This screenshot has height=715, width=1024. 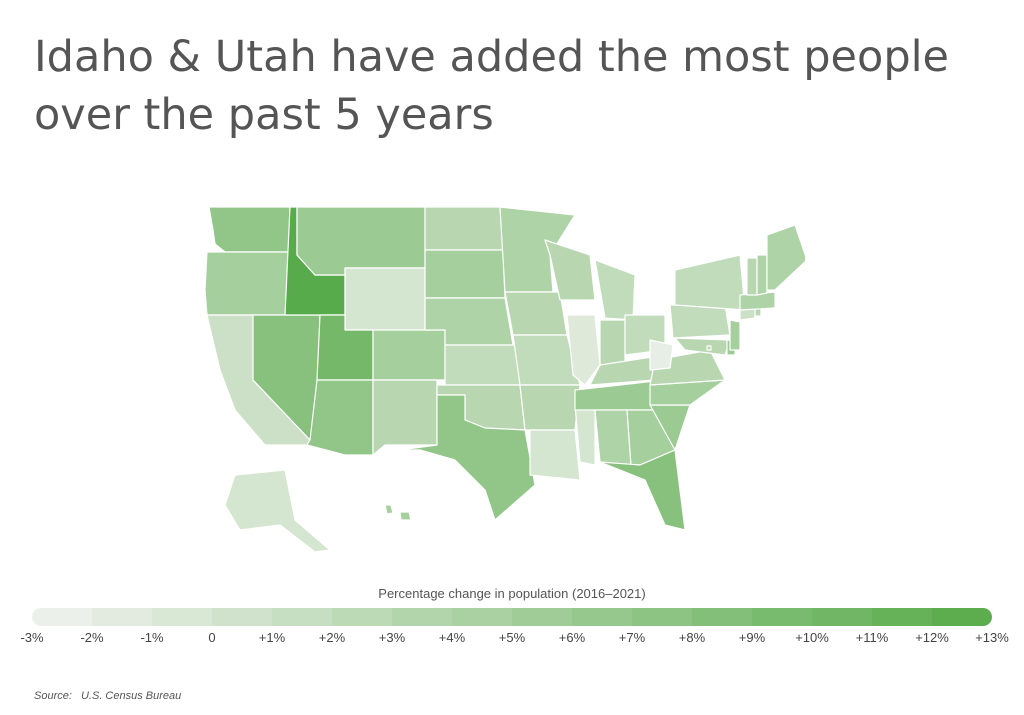 What do you see at coordinates (702, 346) in the screenshot?
I see `state-md` at bounding box center [702, 346].